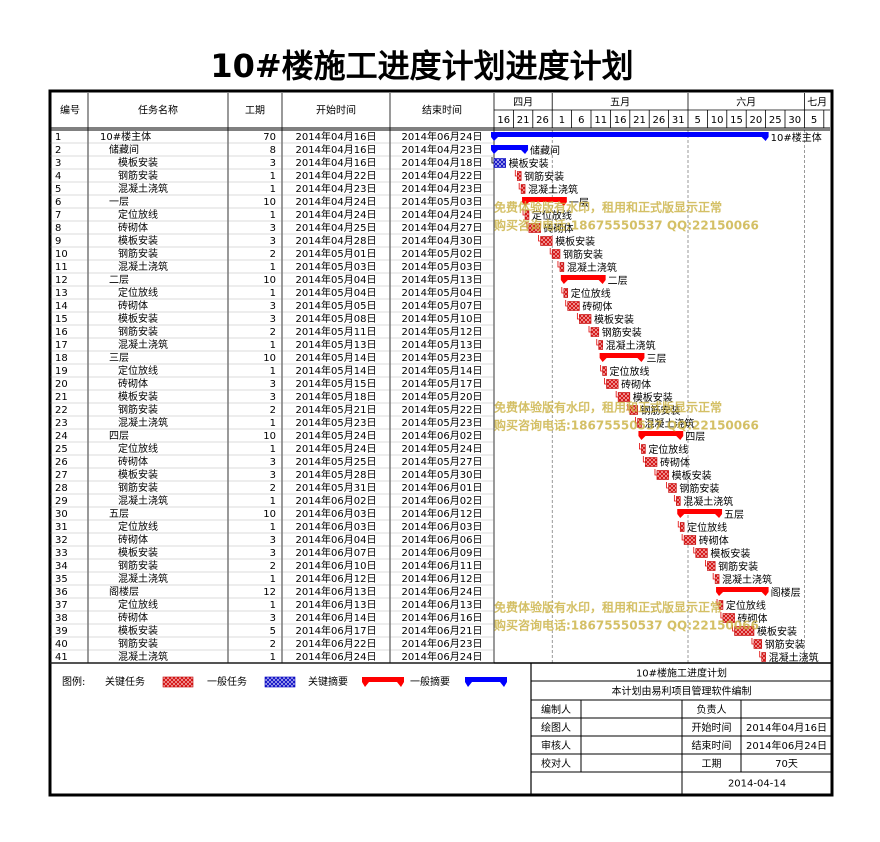  What do you see at coordinates (61, 592) in the screenshot?
I see `row-id: 36` at bounding box center [61, 592].